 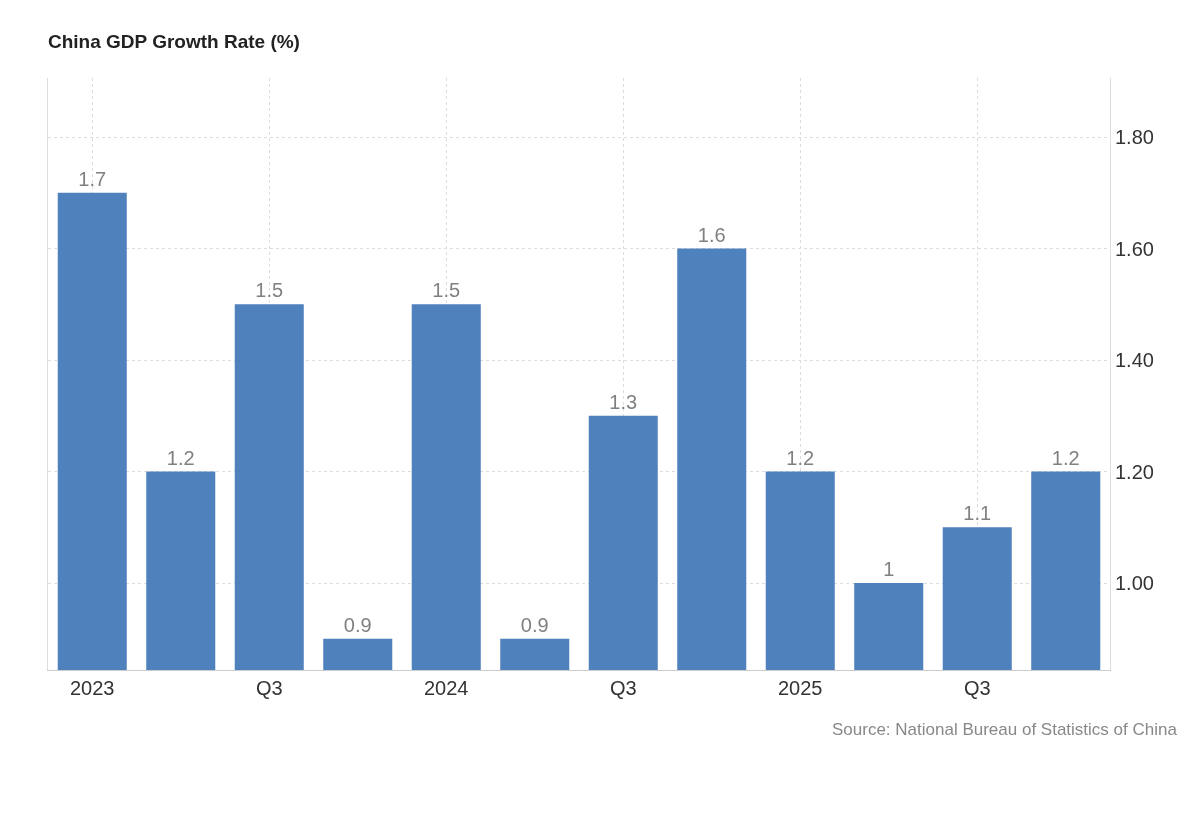 What do you see at coordinates (889, 569) in the screenshot?
I see `data-label: 1` at bounding box center [889, 569].